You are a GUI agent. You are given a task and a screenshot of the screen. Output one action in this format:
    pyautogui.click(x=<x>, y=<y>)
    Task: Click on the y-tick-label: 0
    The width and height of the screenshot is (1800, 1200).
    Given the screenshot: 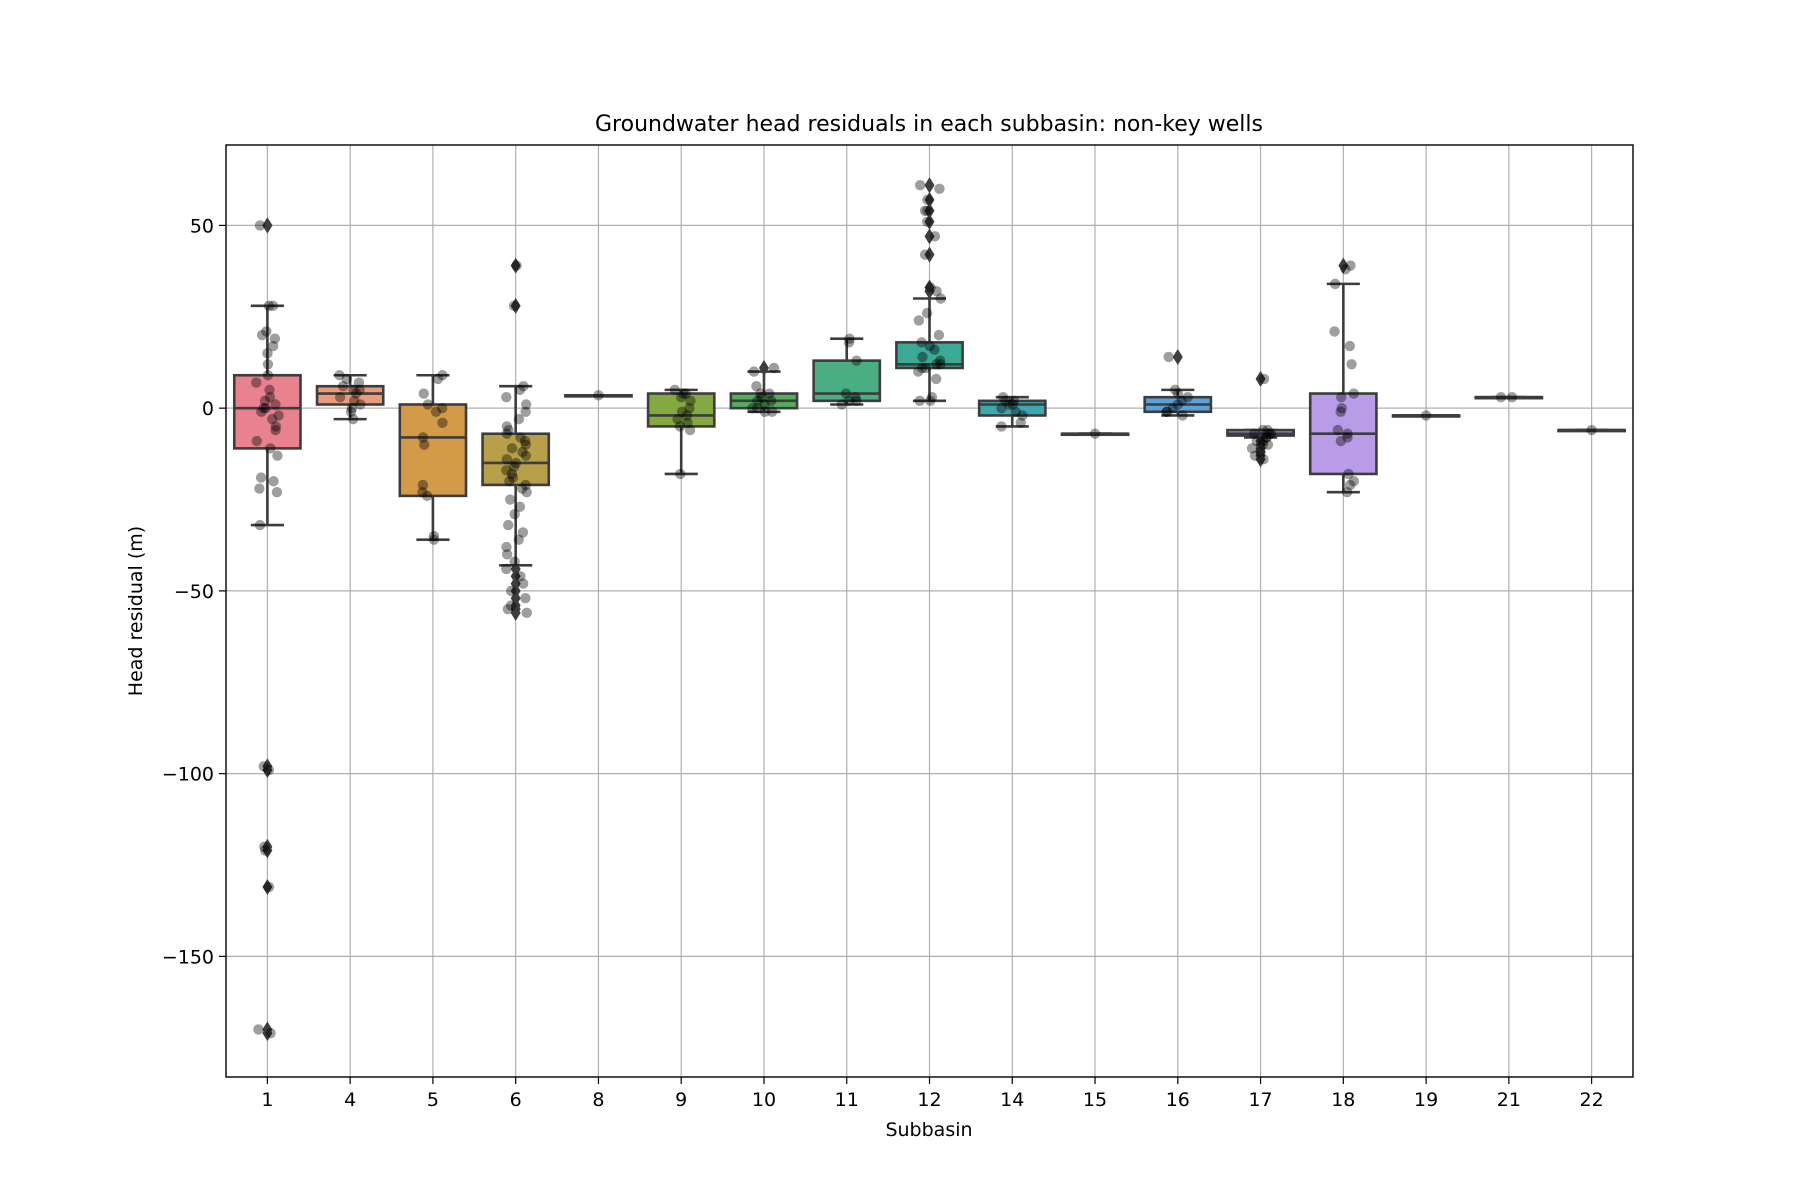 What is the action you would take?
    pyautogui.click(x=208, y=409)
    